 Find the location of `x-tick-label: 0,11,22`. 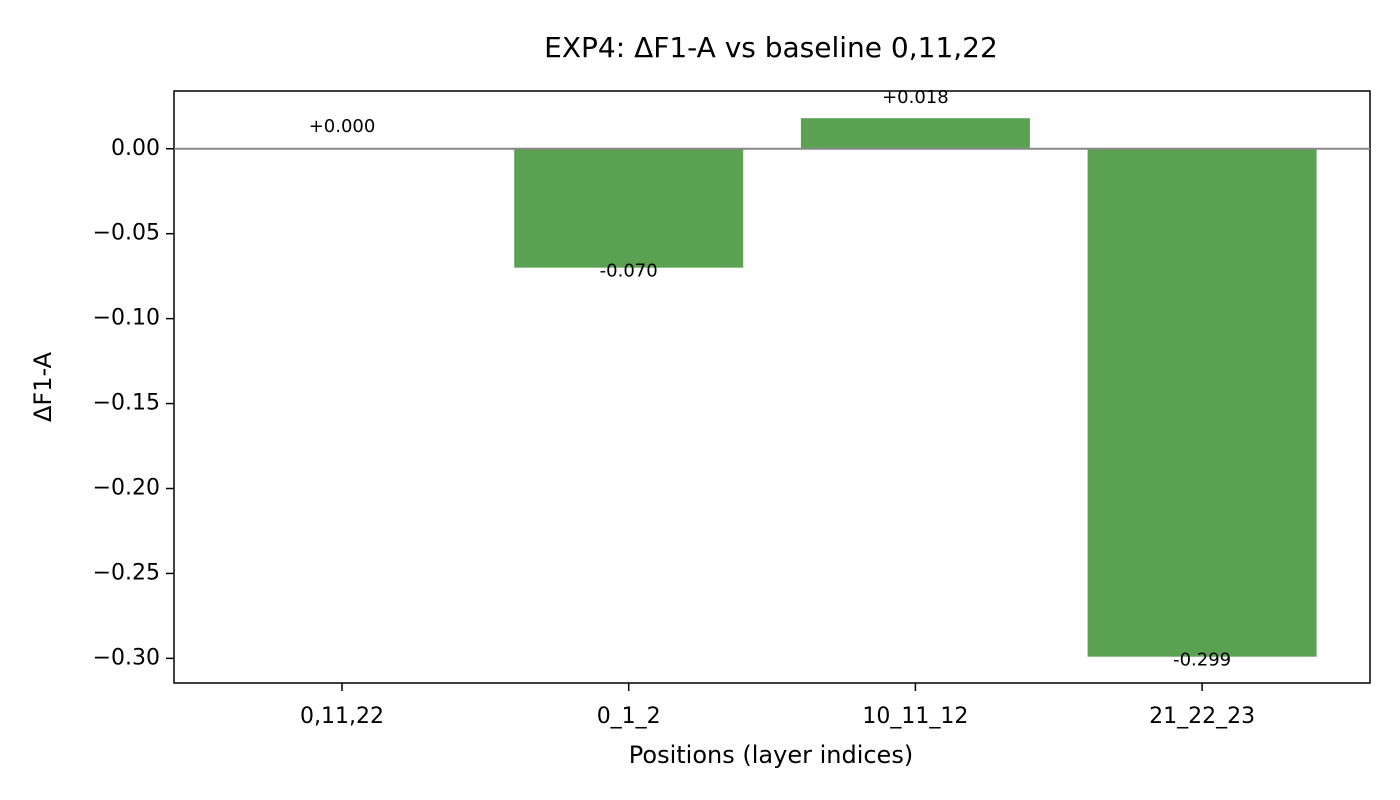

x-tick-label: 0,11,22 is located at coordinates (342, 716).